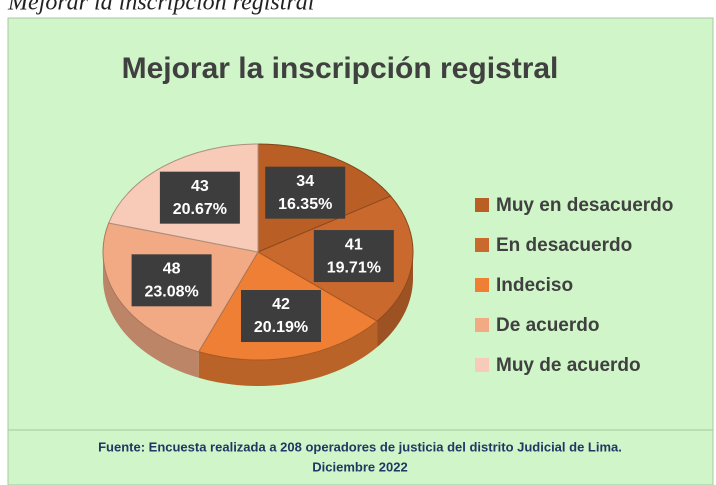 The image size is (716, 485). I want to click on data-label: 23.08%, so click(171, 292).